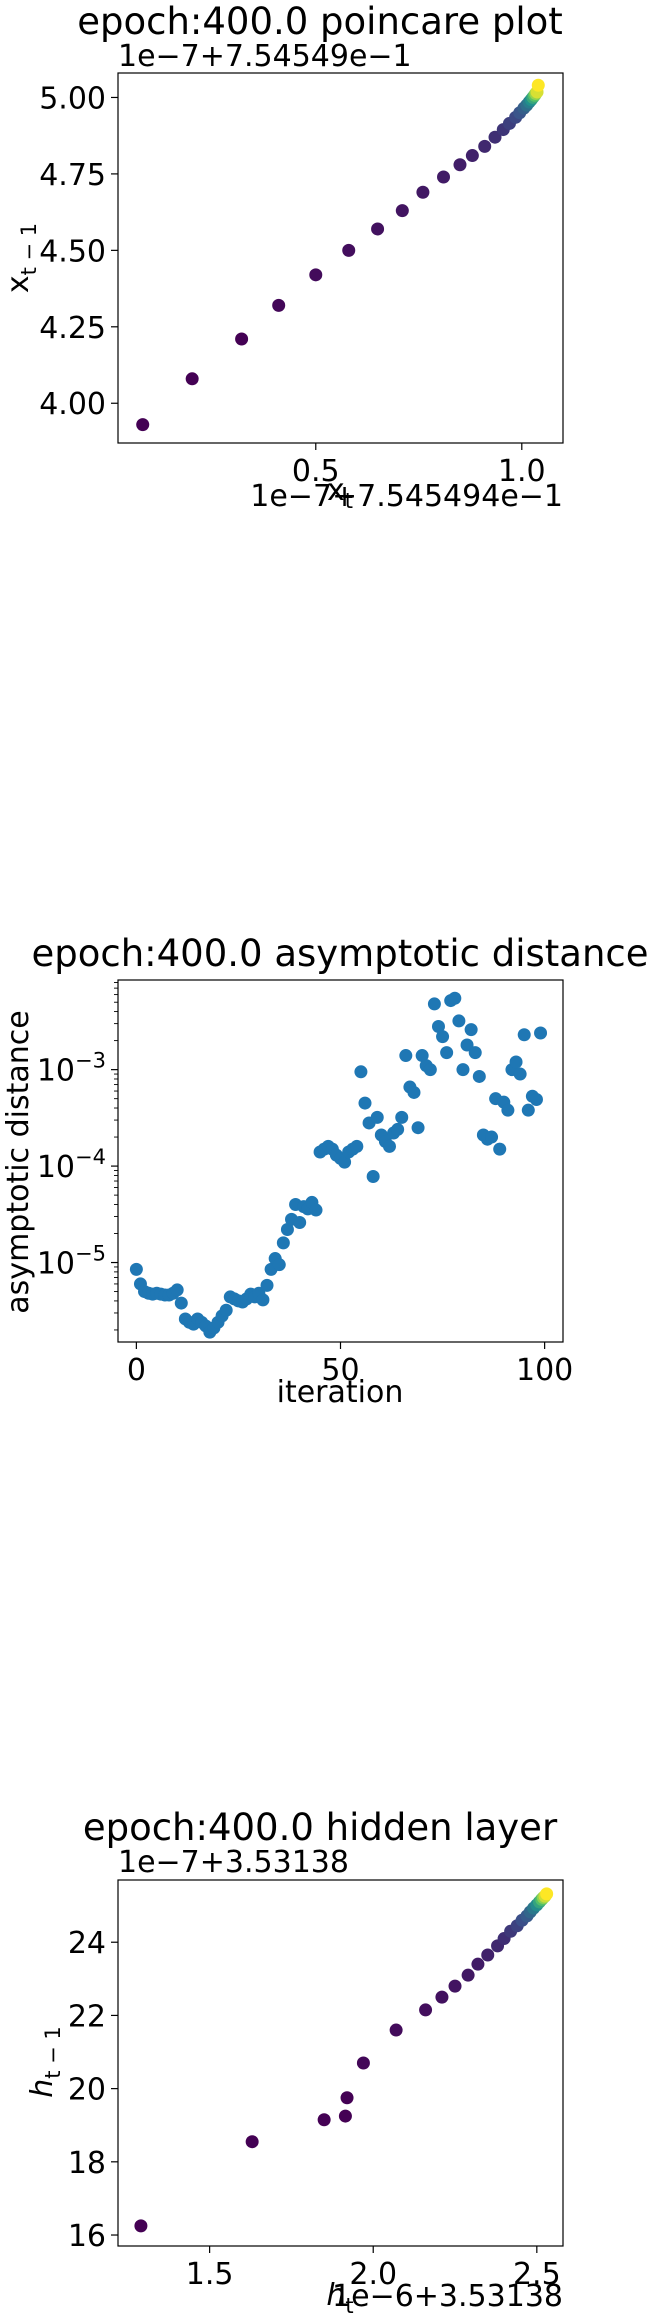 This screenshot has width=647, height=2323. I want to click on y-tick-exponent: −5, so click(90, 1254).